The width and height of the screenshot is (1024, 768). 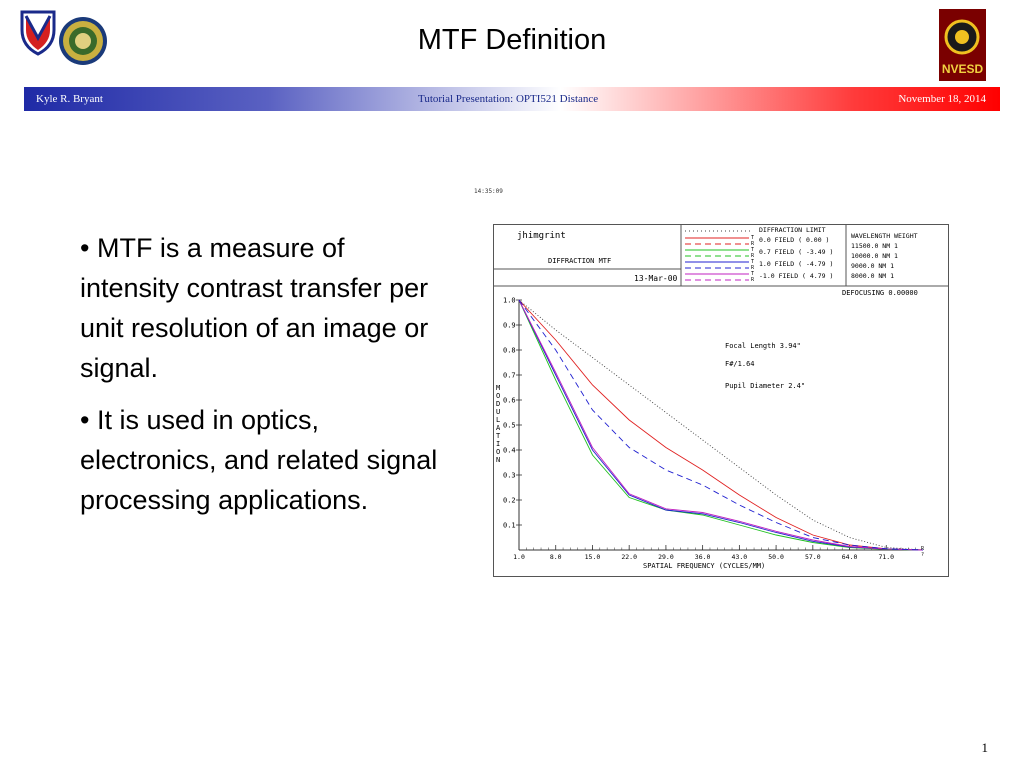 What do you see at coordinates (629, 557) in the screenshot?
I see `x-tick-label: 22.0` at bounding box center [629, 557].